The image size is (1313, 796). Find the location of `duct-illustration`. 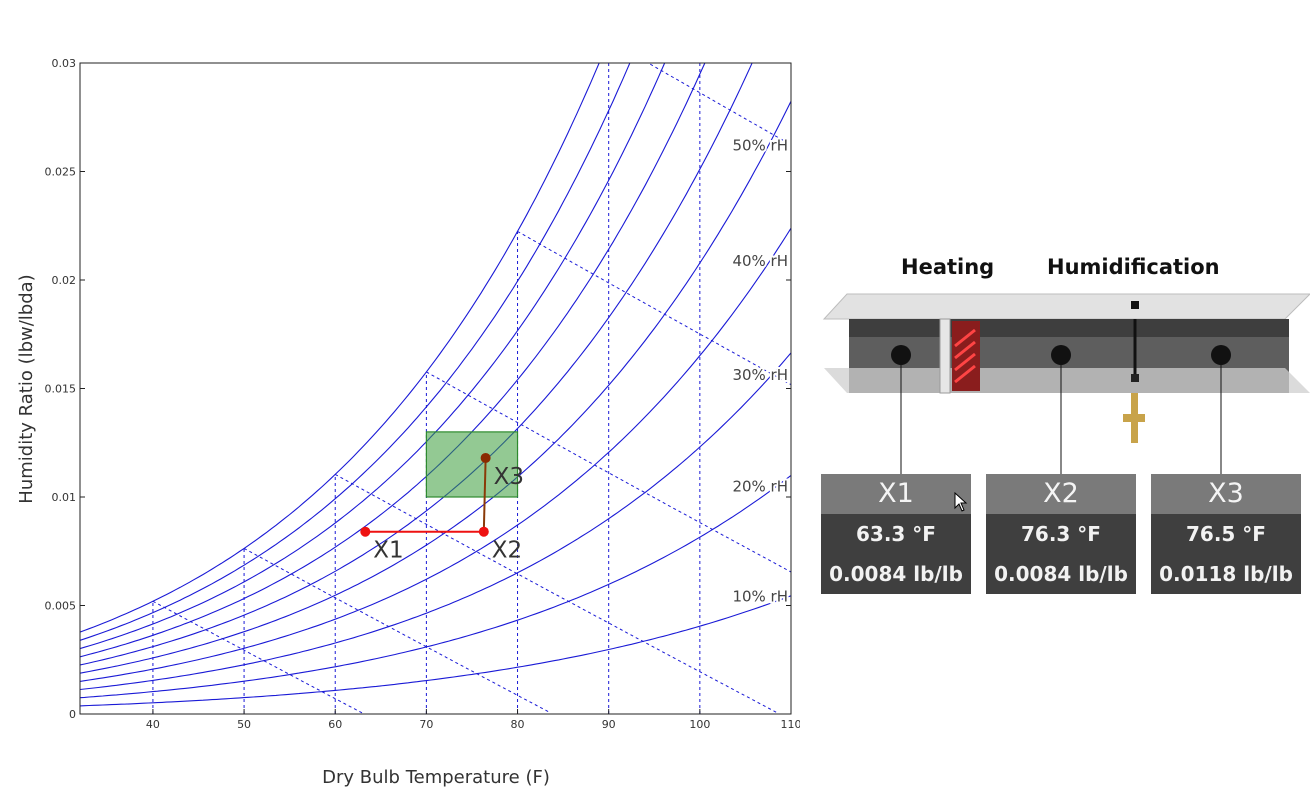

duct-illustration is located at coordinates (1066, 383).